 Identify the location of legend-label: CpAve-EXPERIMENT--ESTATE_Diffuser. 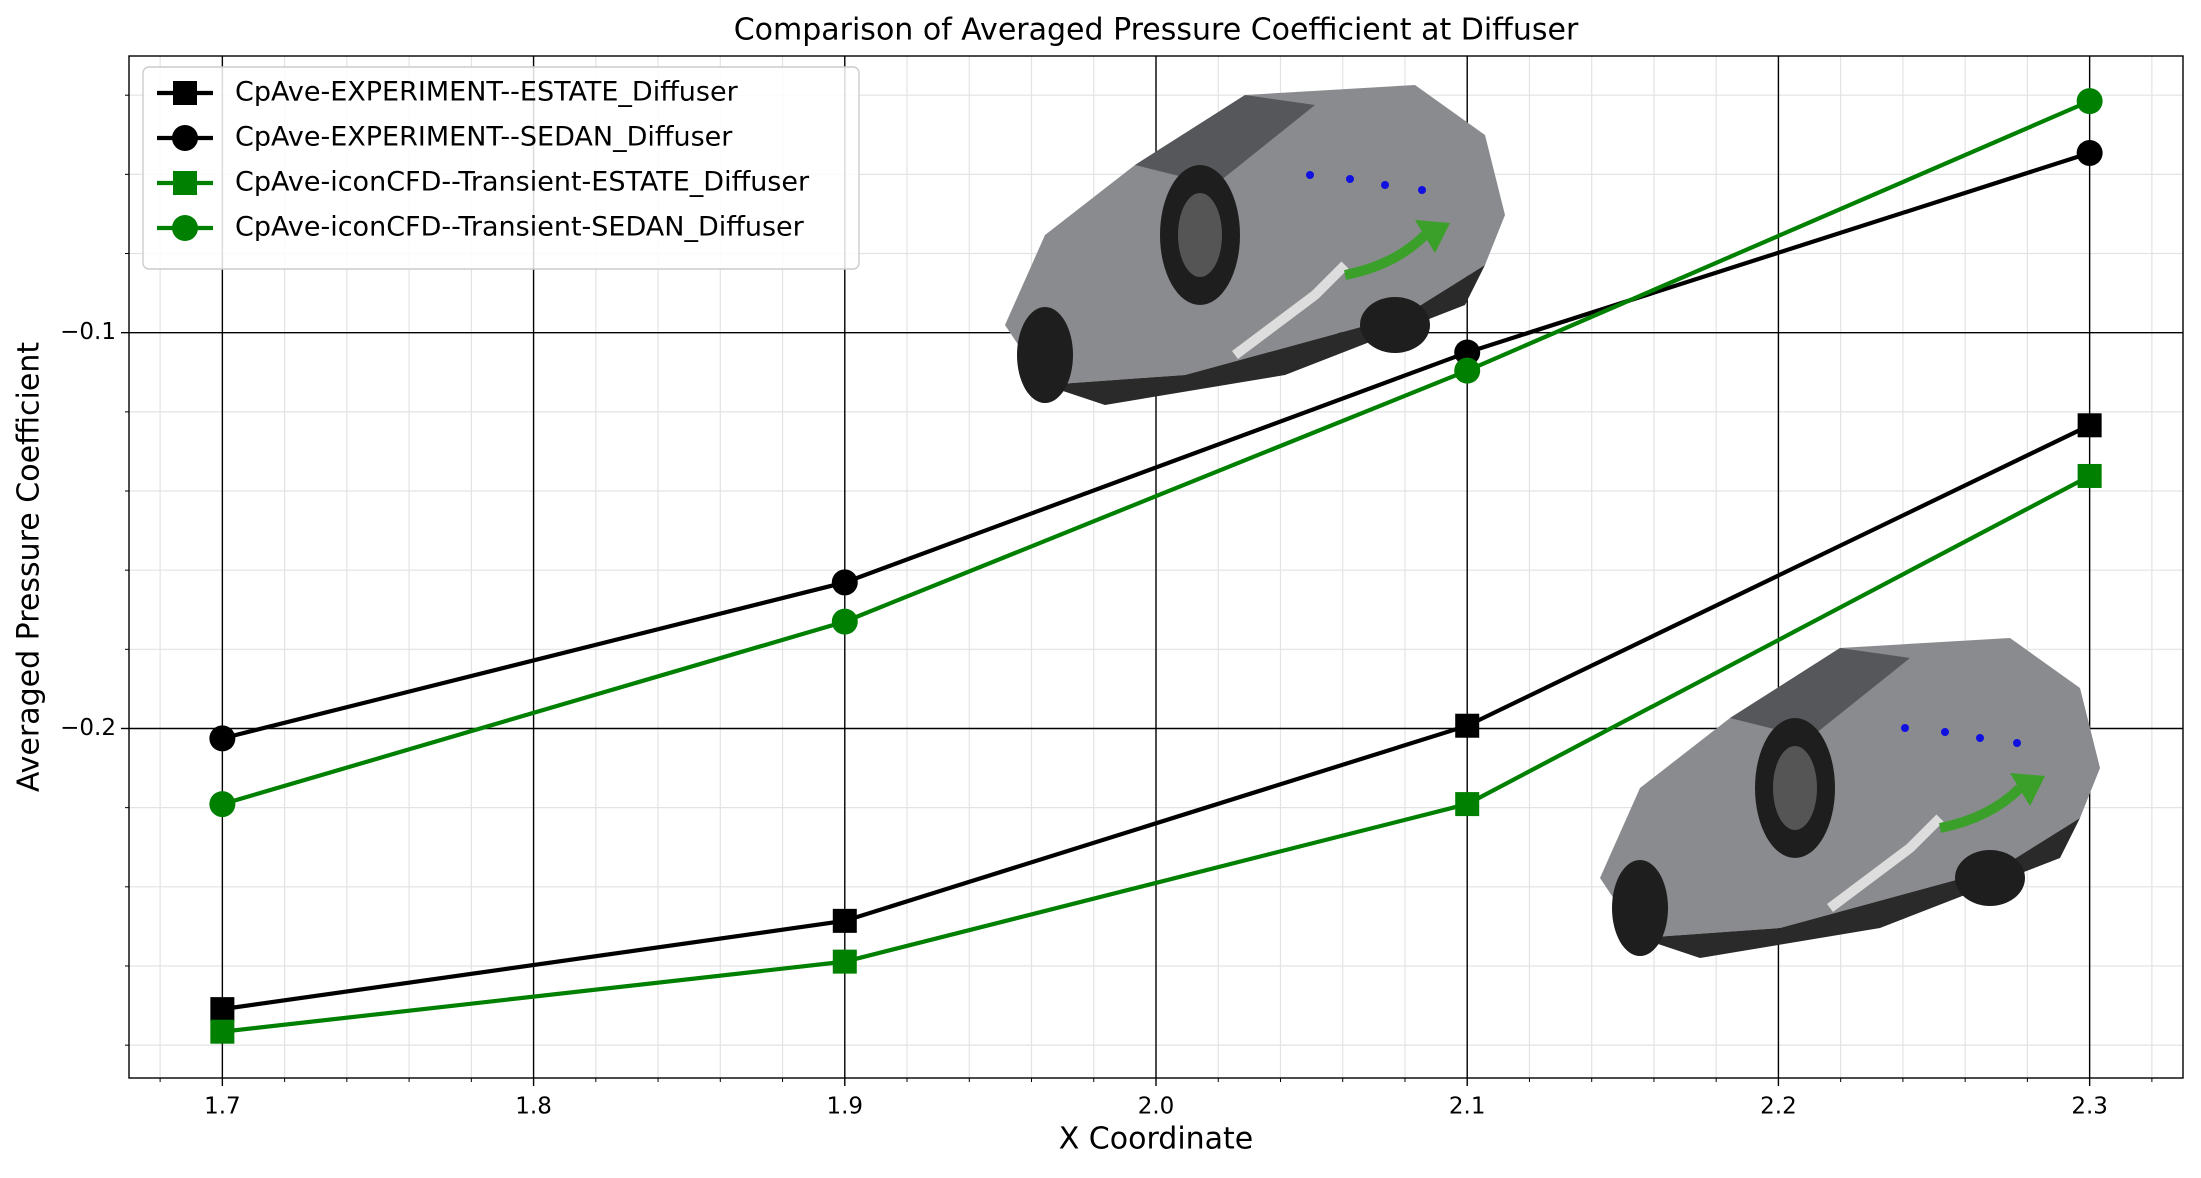
(487, 92).